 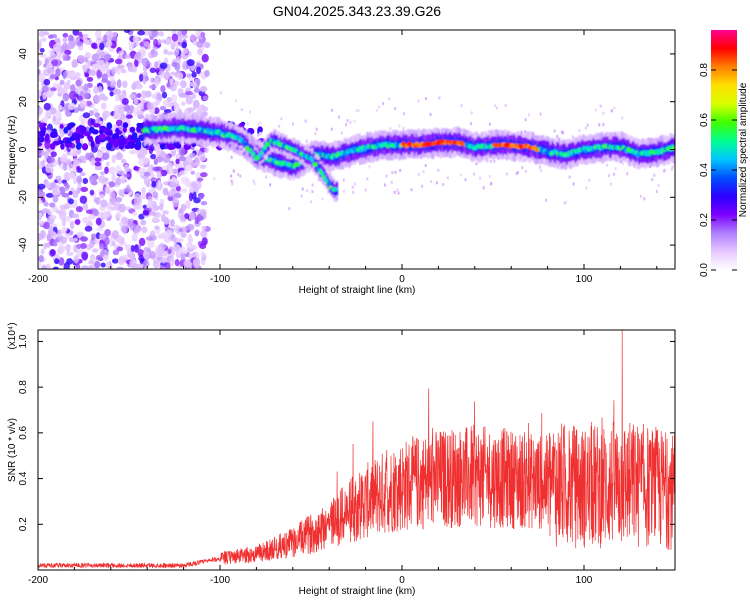 What do you see at coordinates (704, 270) in the screenshot?
I see `colorbar-tick-label: 0.0` at bounding box center [704, 270].